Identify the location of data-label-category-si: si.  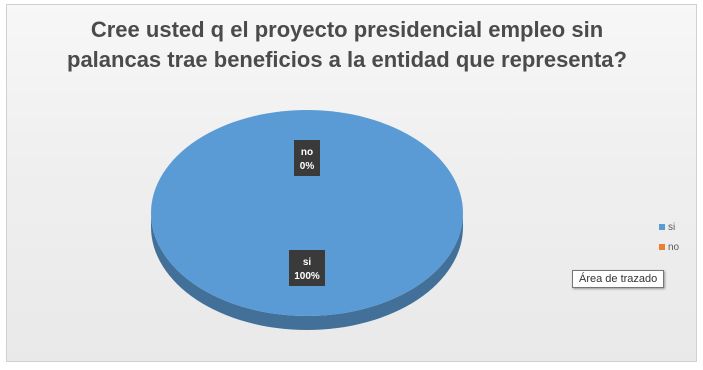
(307, 262).